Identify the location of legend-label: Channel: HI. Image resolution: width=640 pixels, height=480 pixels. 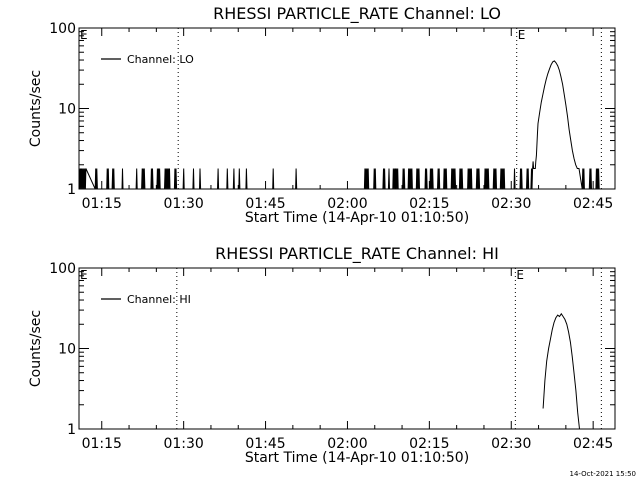
(159, 299).